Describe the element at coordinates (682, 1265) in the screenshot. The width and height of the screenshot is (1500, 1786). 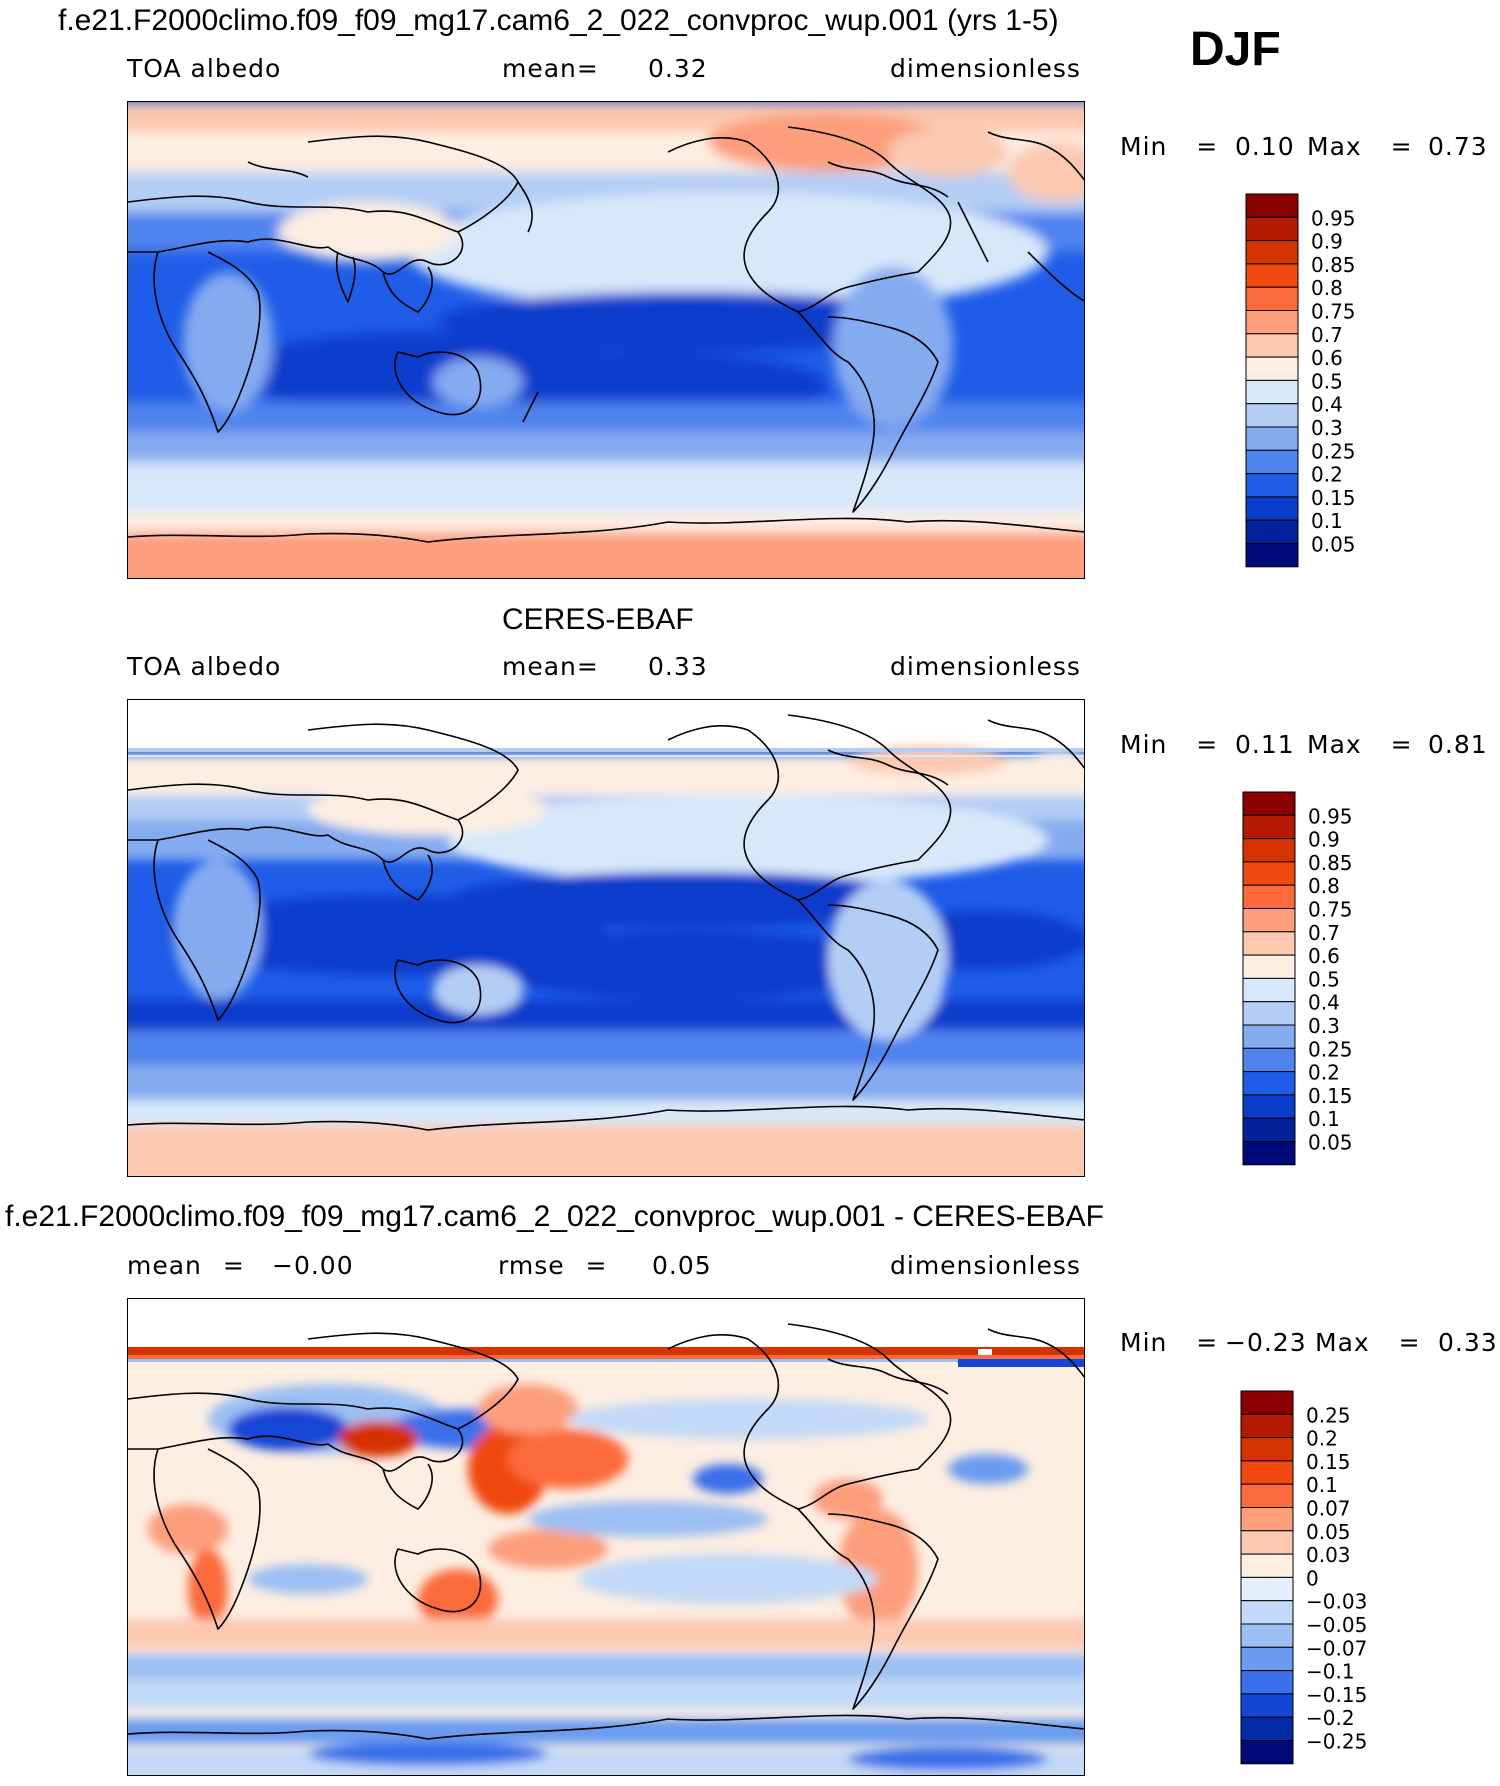
I see `panel3-rmse-value: 0.05` at that location.